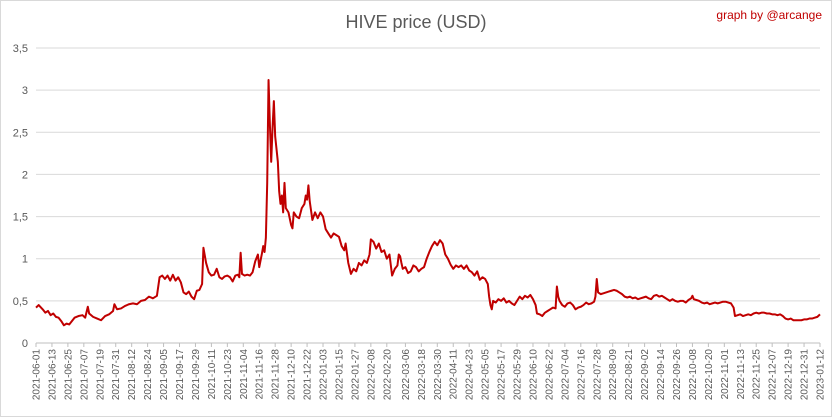  What do you see at coordinates (741, 374) in the screenshot?
I see `x-tick-label: 2022-11-13` at bounding box center [741, 374].